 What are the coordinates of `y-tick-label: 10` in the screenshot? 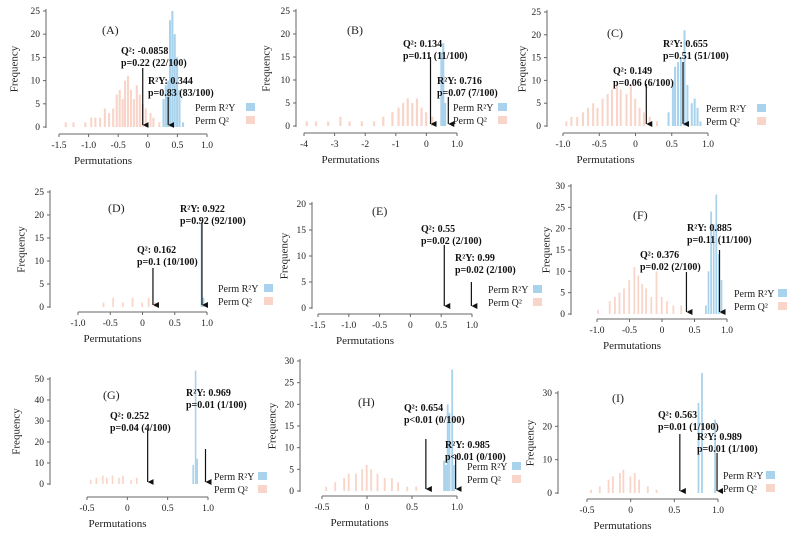 It's located at (302, 257).